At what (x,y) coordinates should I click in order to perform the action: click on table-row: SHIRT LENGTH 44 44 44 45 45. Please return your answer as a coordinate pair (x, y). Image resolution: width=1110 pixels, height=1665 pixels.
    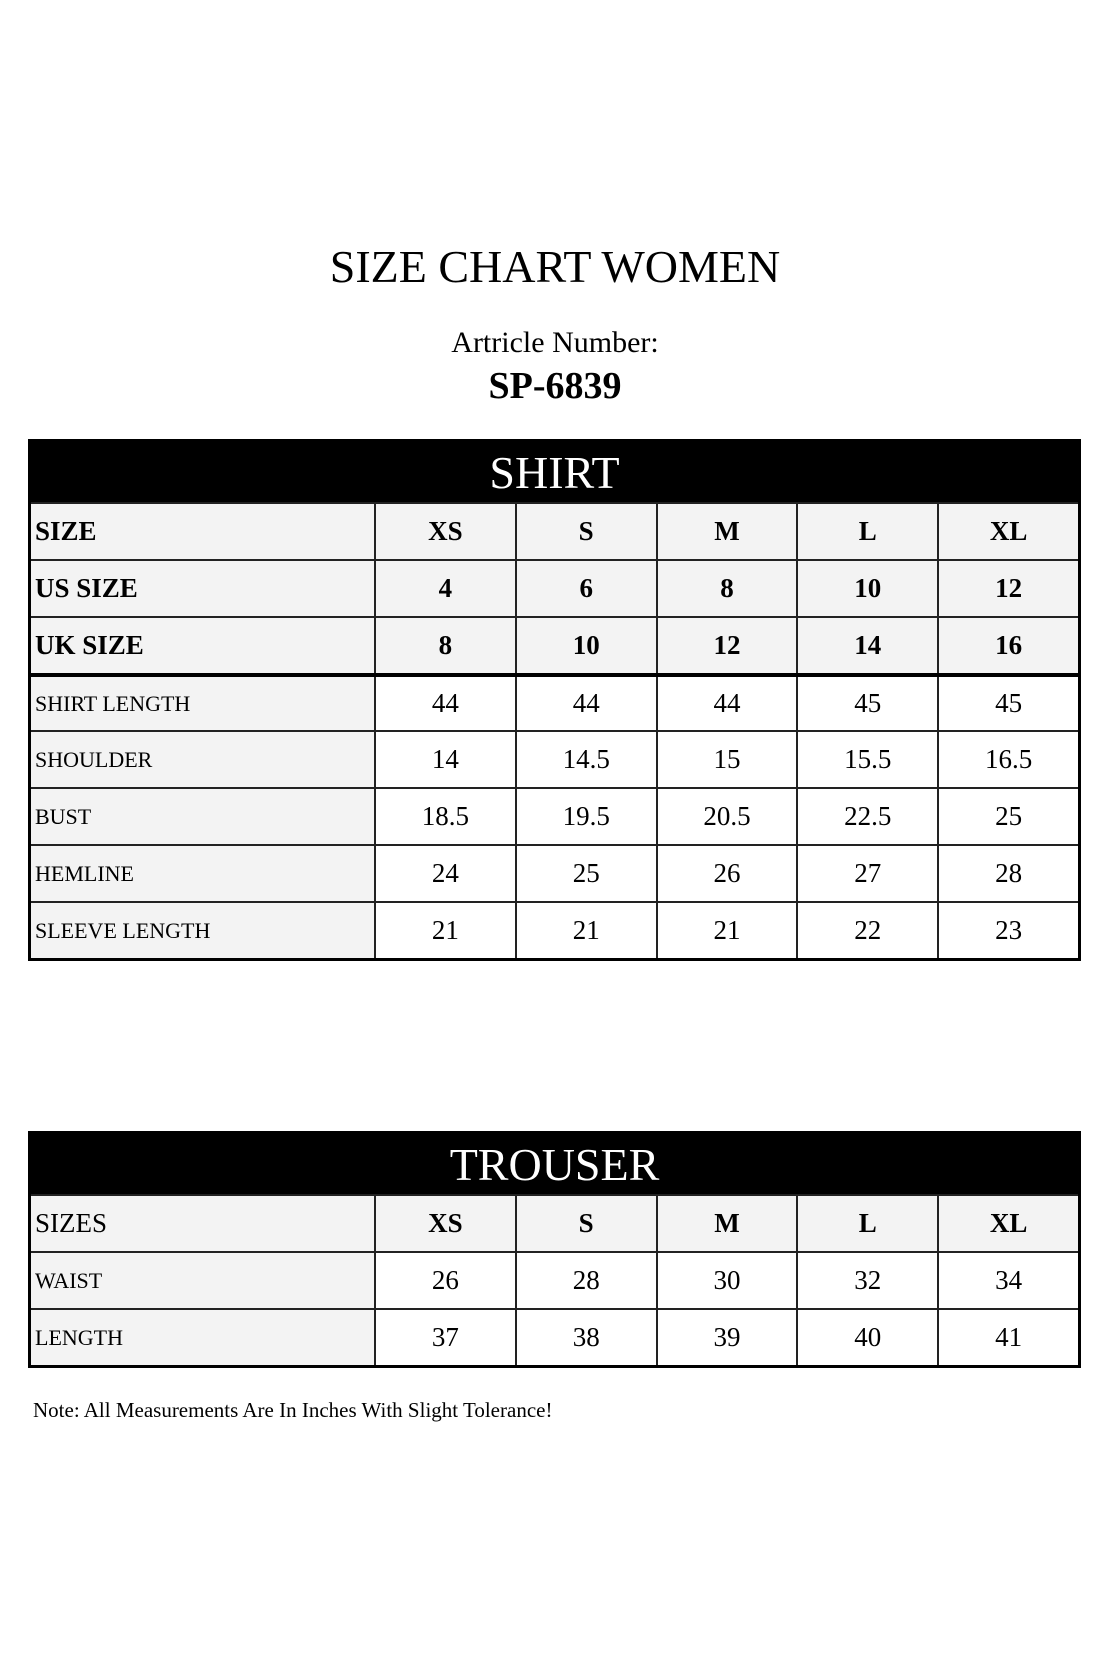
    Looking at the image, I should click on (554, 701).